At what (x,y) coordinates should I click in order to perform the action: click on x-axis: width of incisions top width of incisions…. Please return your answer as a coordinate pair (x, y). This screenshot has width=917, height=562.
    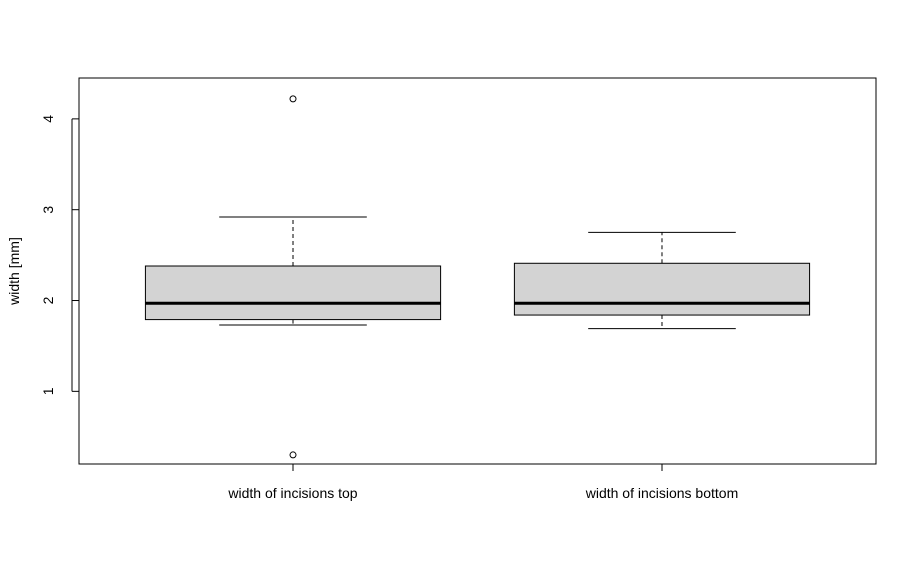
    Looking at the image, I should click on (482, 482).